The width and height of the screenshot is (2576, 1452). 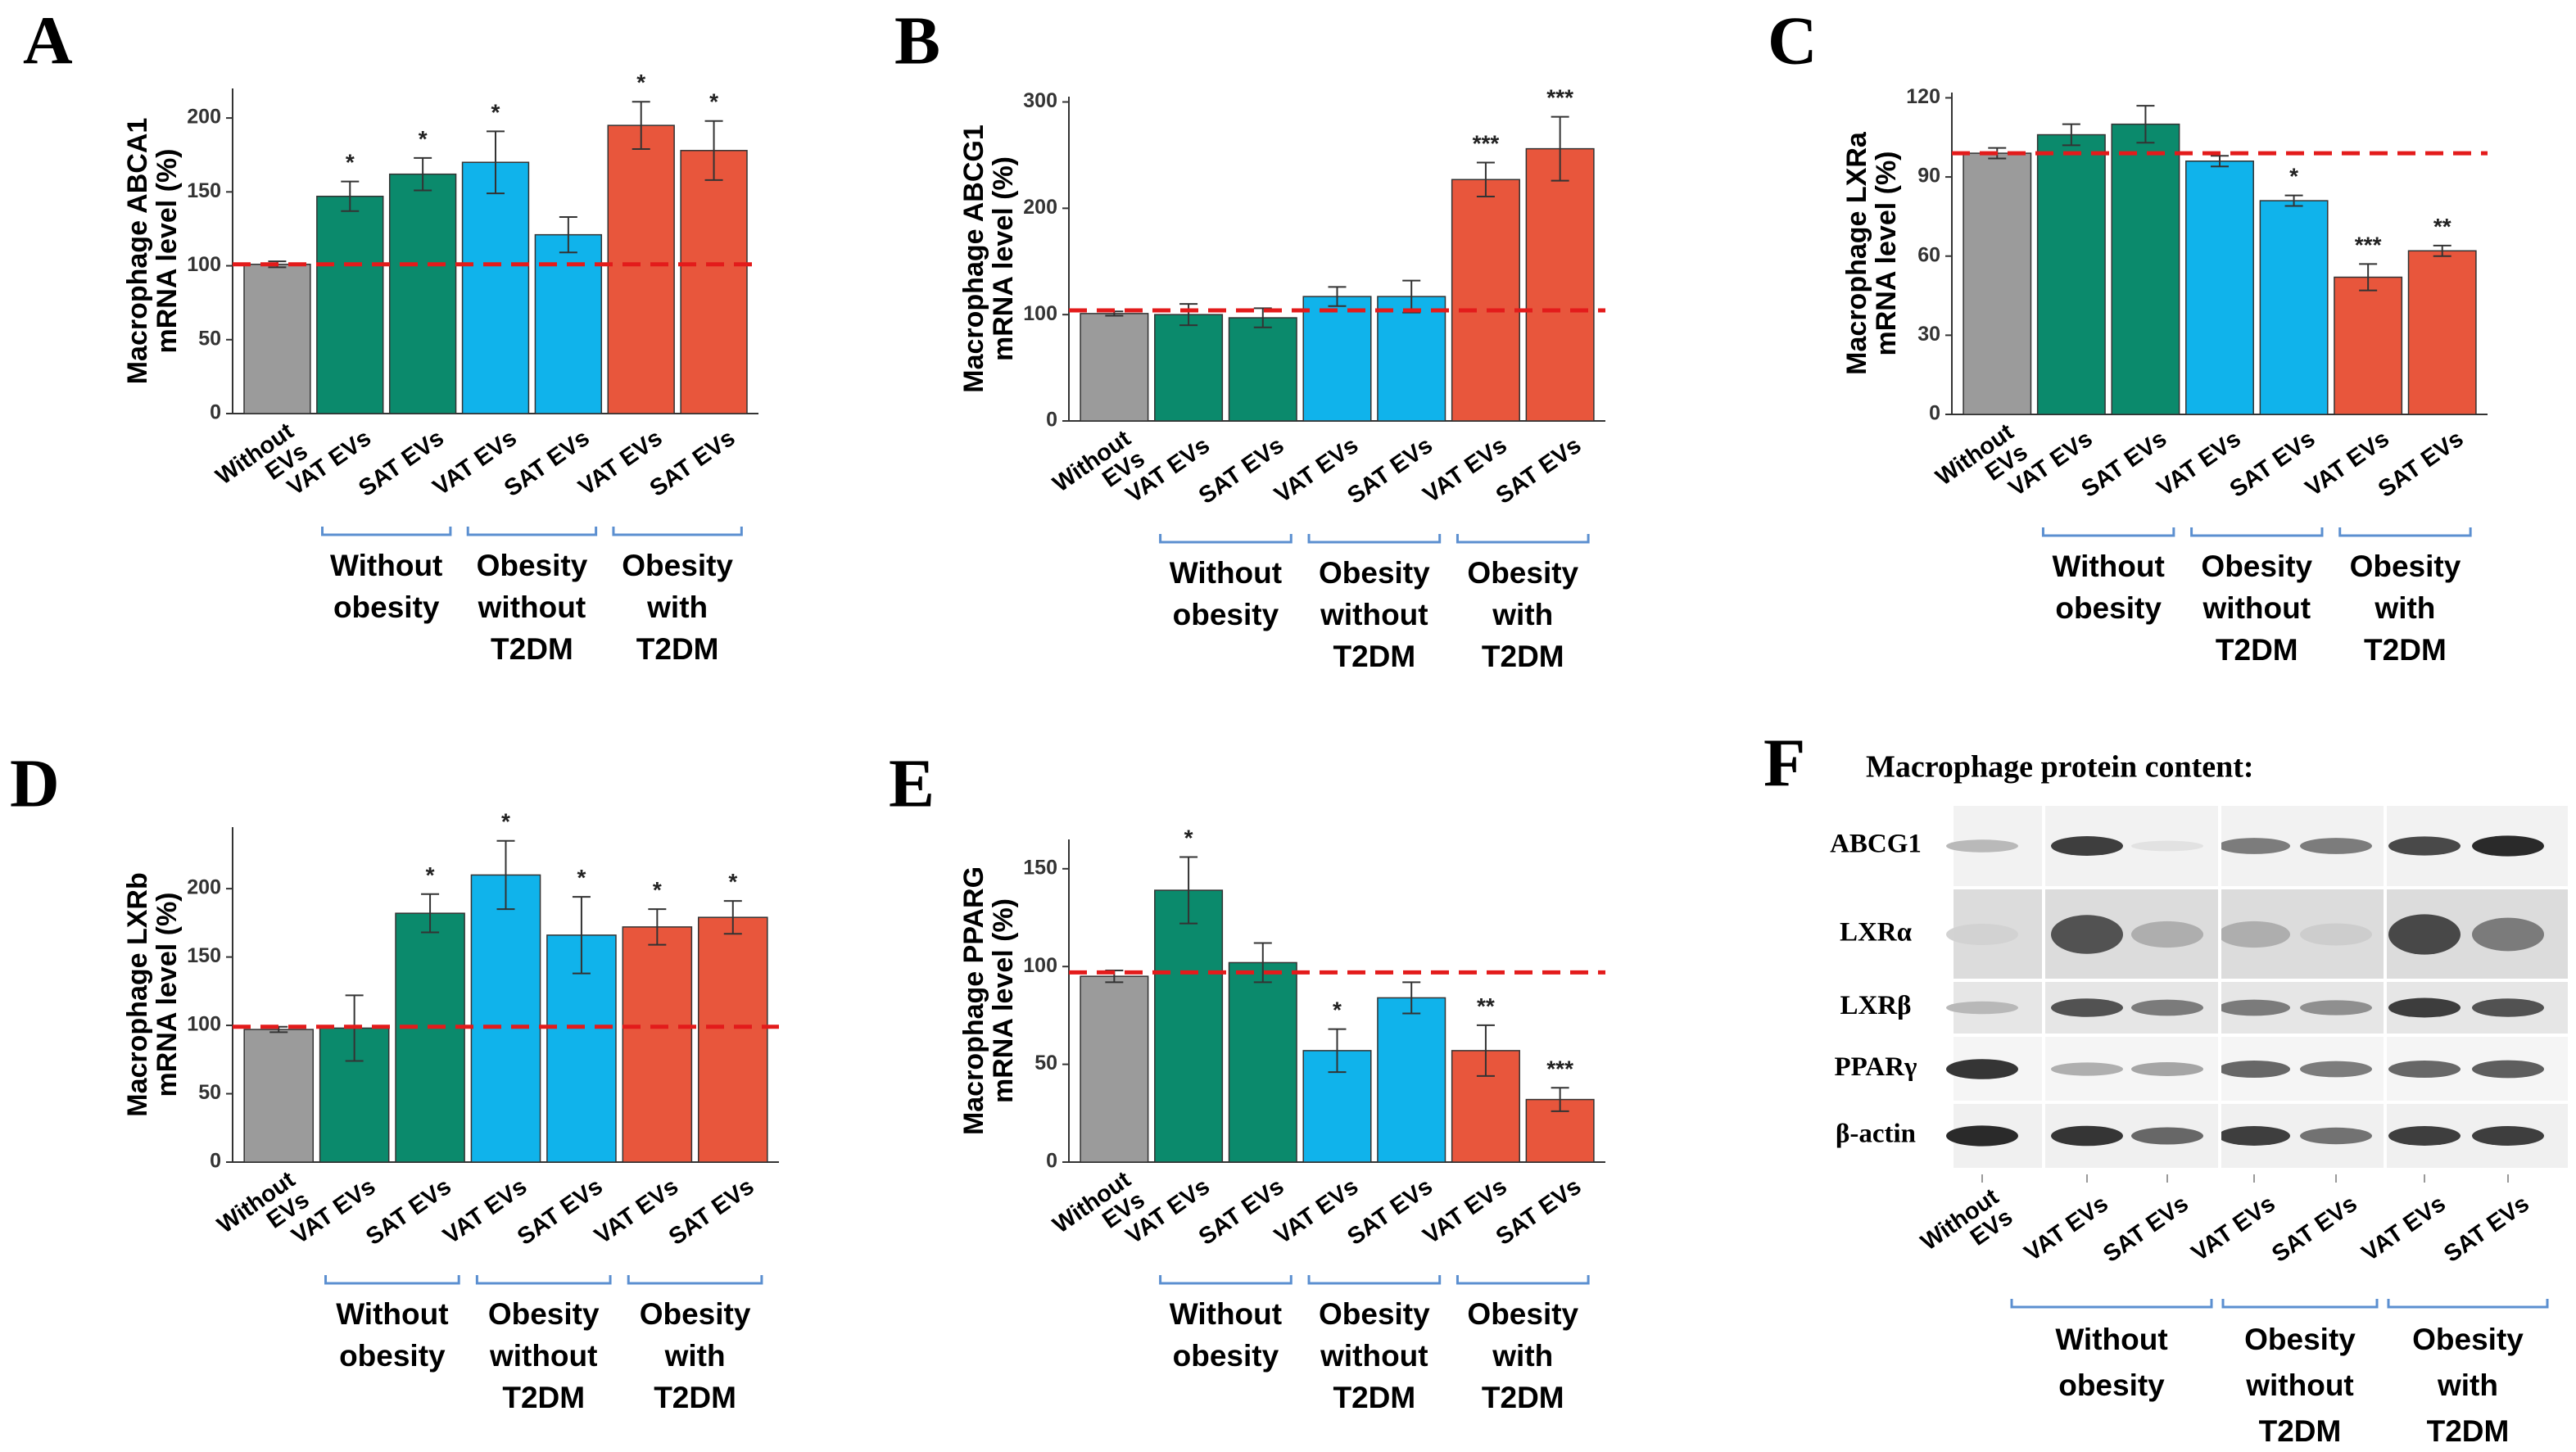 What do you see at coordinates (1876, 1067) in the screenshot?
I see `protein-label: PPARγ` at bounding box center [1876, 1067].